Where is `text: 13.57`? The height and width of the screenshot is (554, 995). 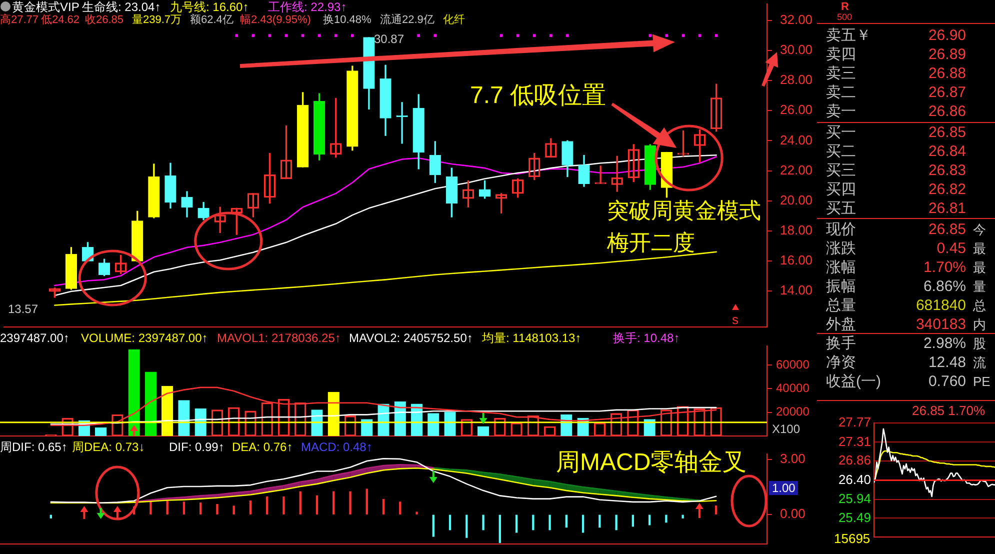 text: 13.57 is located at coordinates (23, 309).